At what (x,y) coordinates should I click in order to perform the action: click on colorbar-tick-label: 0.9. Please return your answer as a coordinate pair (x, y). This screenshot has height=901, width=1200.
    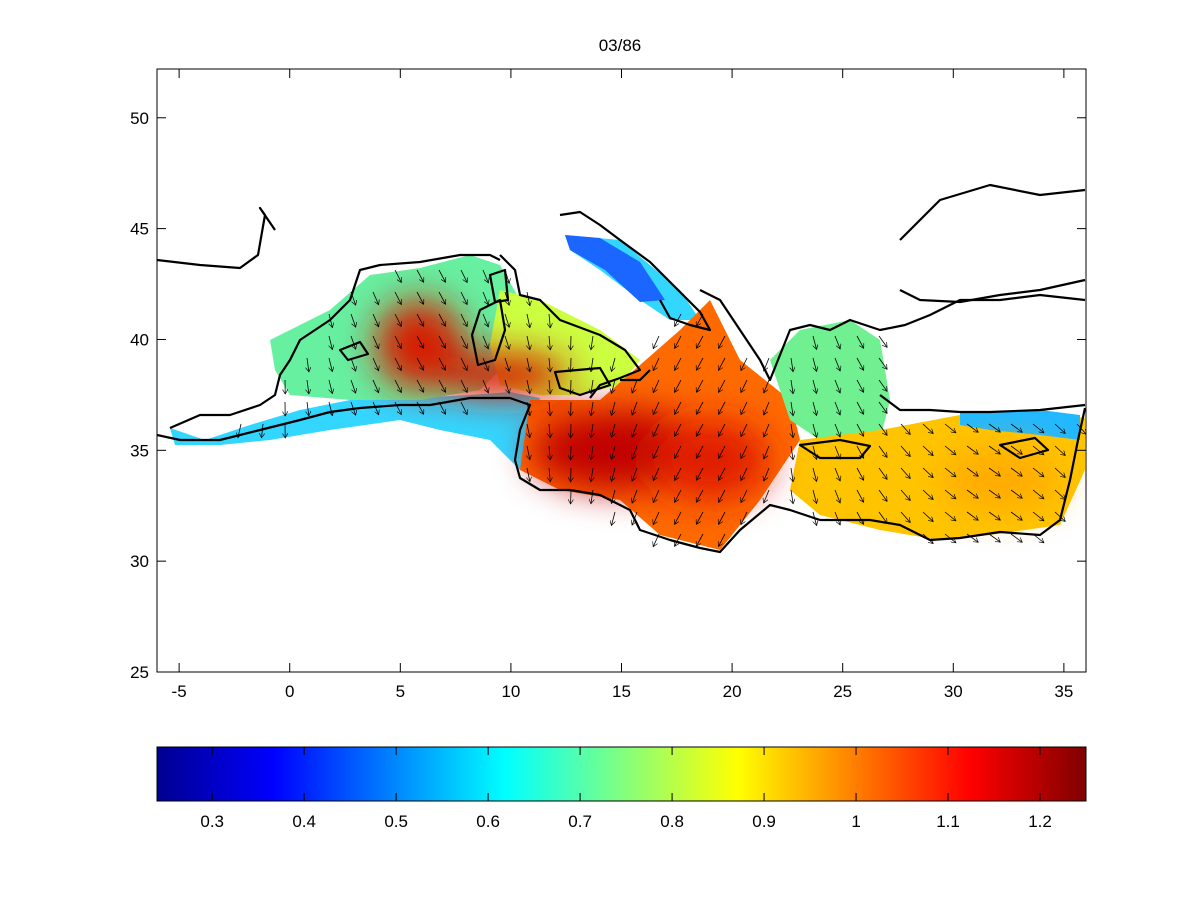
    Looking at the image, I should click on (764, 821).